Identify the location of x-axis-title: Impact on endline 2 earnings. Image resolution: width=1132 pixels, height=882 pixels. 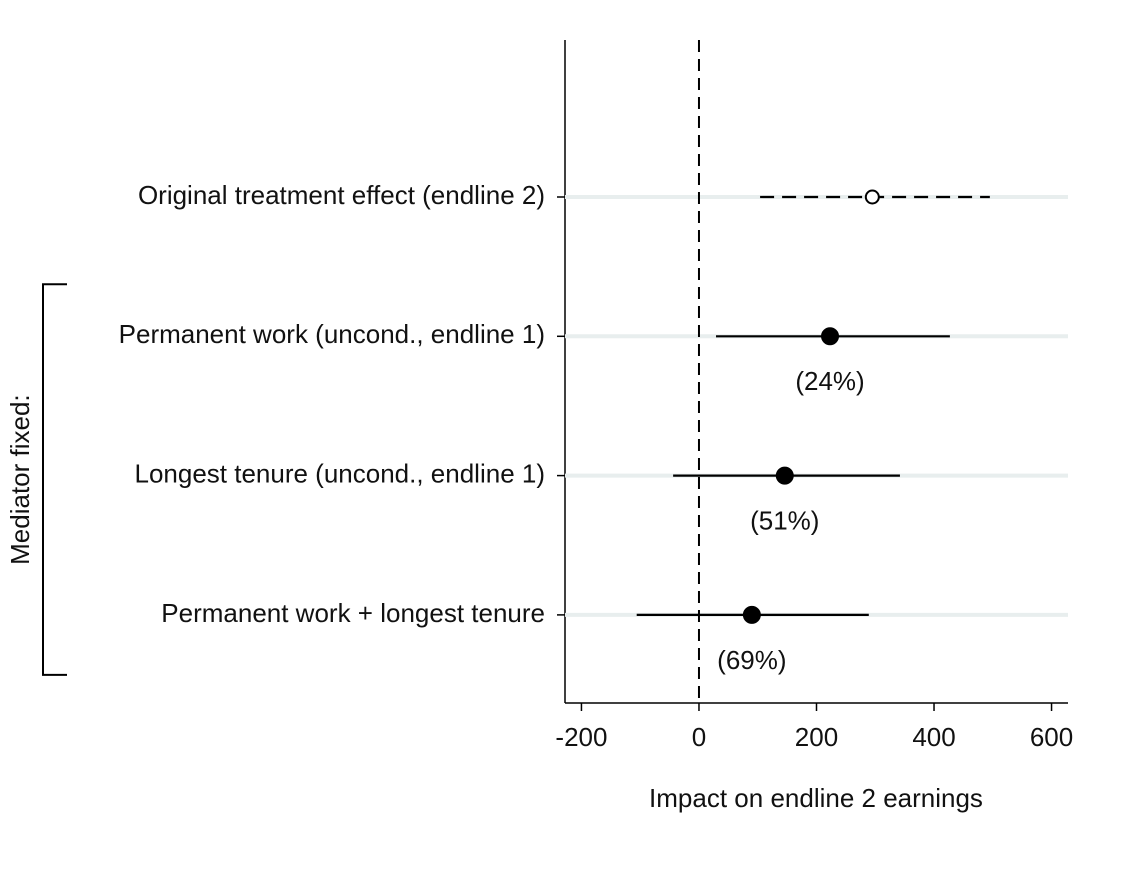
(816, 798).